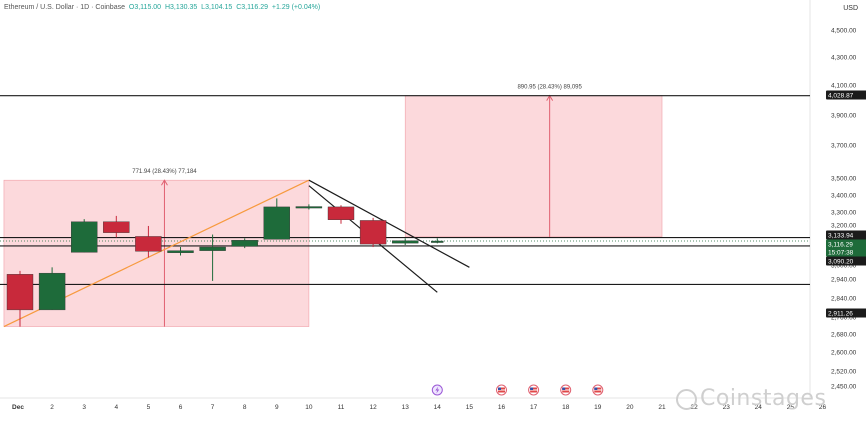 This screenshot has height=423, width=866. Describe the element at coordinates (149, 407) in the screenshot. I see `date-tick-label: 5` at that location.